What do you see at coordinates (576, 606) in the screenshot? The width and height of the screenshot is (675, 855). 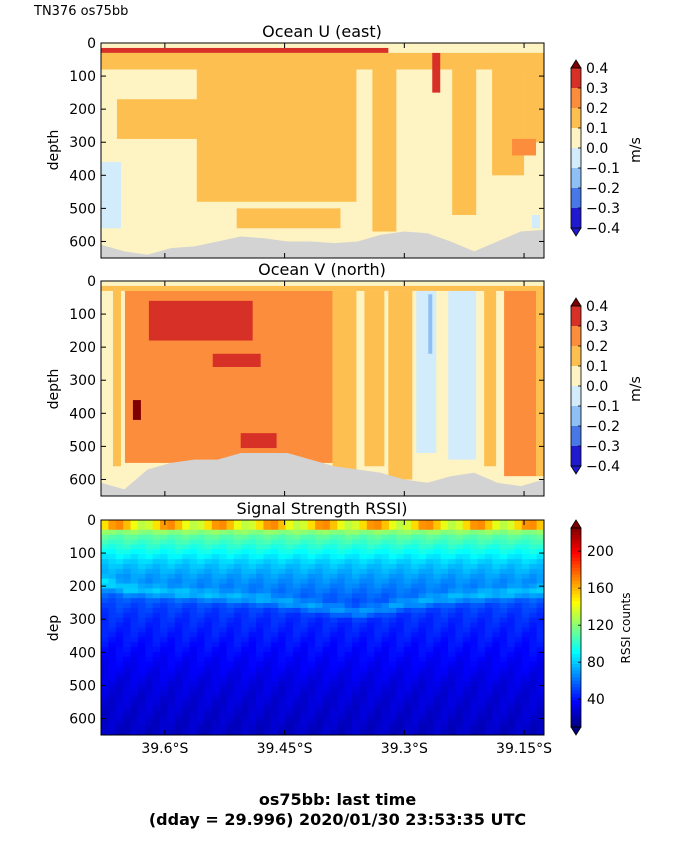 I see `colorbar-segment` at bounding box center [576, 606].